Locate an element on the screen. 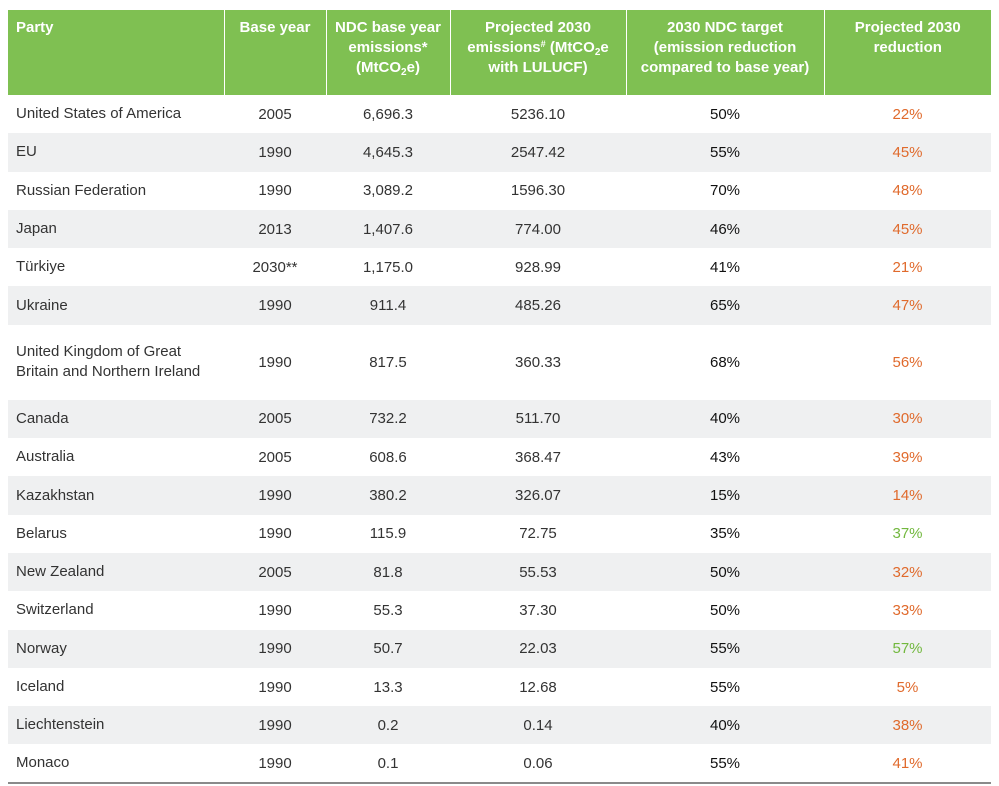 Image resolution: width=999 pixels, height=786 pixels. header-proj-unit-end: e with LULUCF) is located at coordinates (548, 57).